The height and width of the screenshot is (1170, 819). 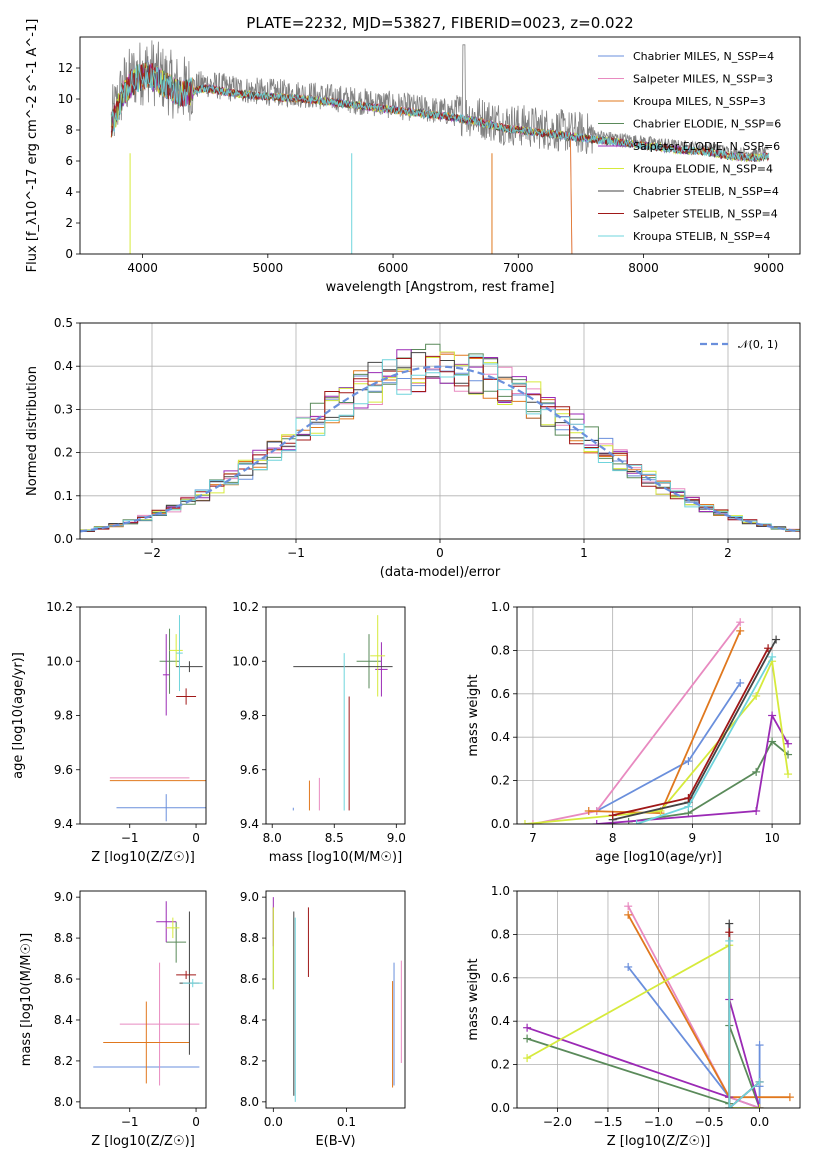 I want to click on legend-label: Kroupa ELODIE, N_SSP=4, so click(x=703, y=169).